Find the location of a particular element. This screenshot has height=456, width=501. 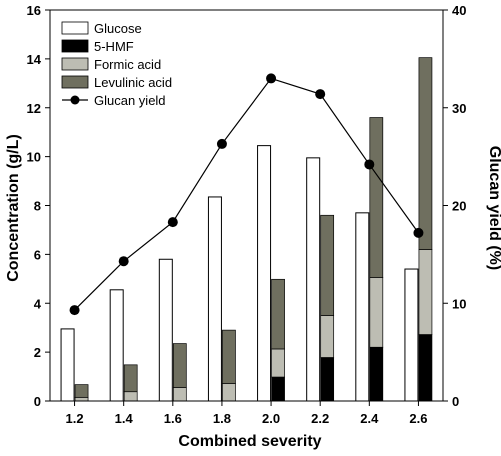

5-hmf-legend-label: 5-HMF is located at coordinates (114, 46).